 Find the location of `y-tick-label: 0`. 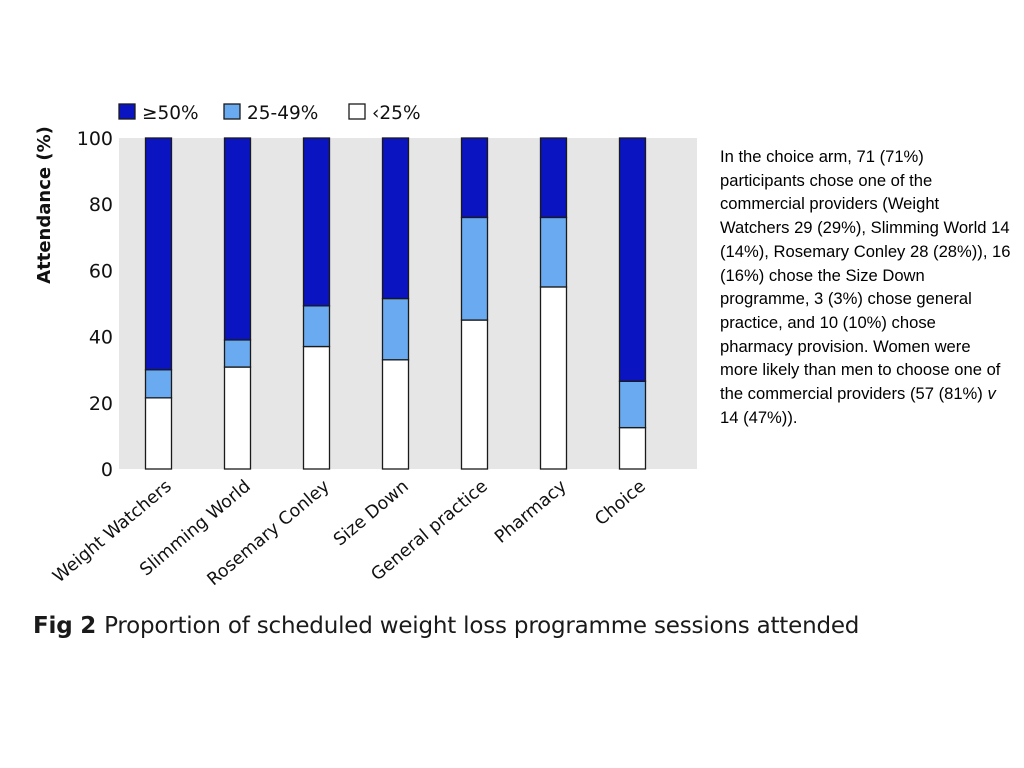

y-tick-label: 0 is located at coordinates (107, 470).